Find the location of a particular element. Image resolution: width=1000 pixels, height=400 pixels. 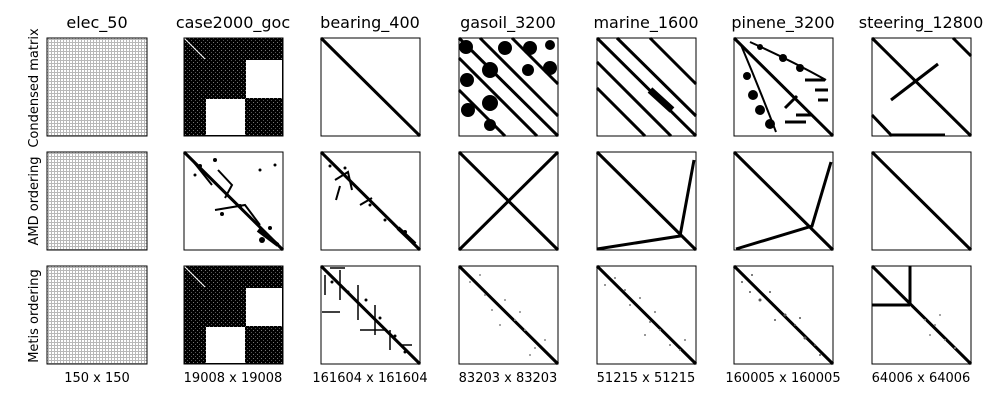

panel-gasoil-metis is located at coordinates (508, 315).